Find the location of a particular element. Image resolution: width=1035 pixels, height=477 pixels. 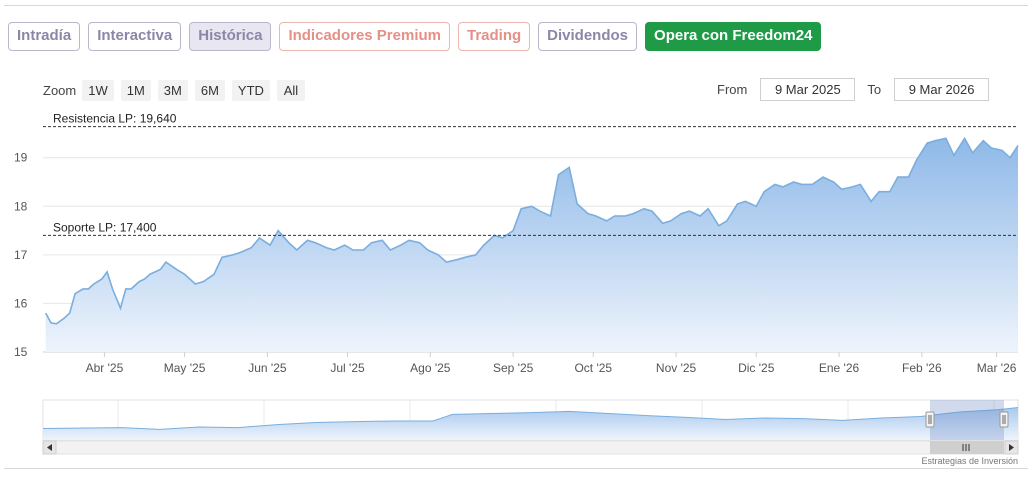

zoom-6m-button: 6M is located at coordinates (209, 90).